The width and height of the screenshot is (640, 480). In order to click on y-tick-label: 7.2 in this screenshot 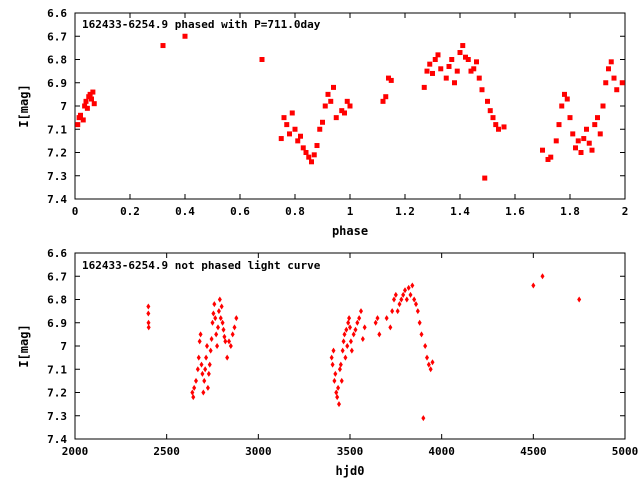, I will do `click(57, 153)`.